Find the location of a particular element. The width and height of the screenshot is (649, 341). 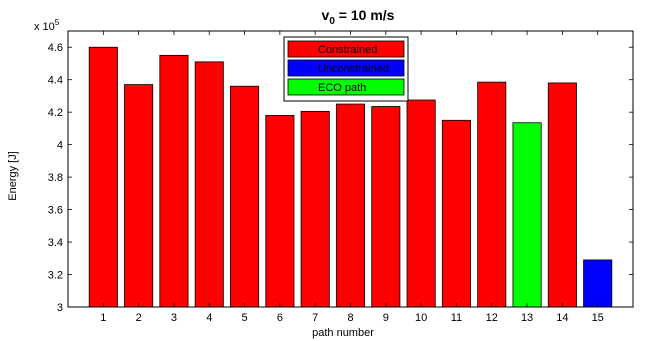

y-axis-exponent: x 105 is located at coordinates (47, 25).